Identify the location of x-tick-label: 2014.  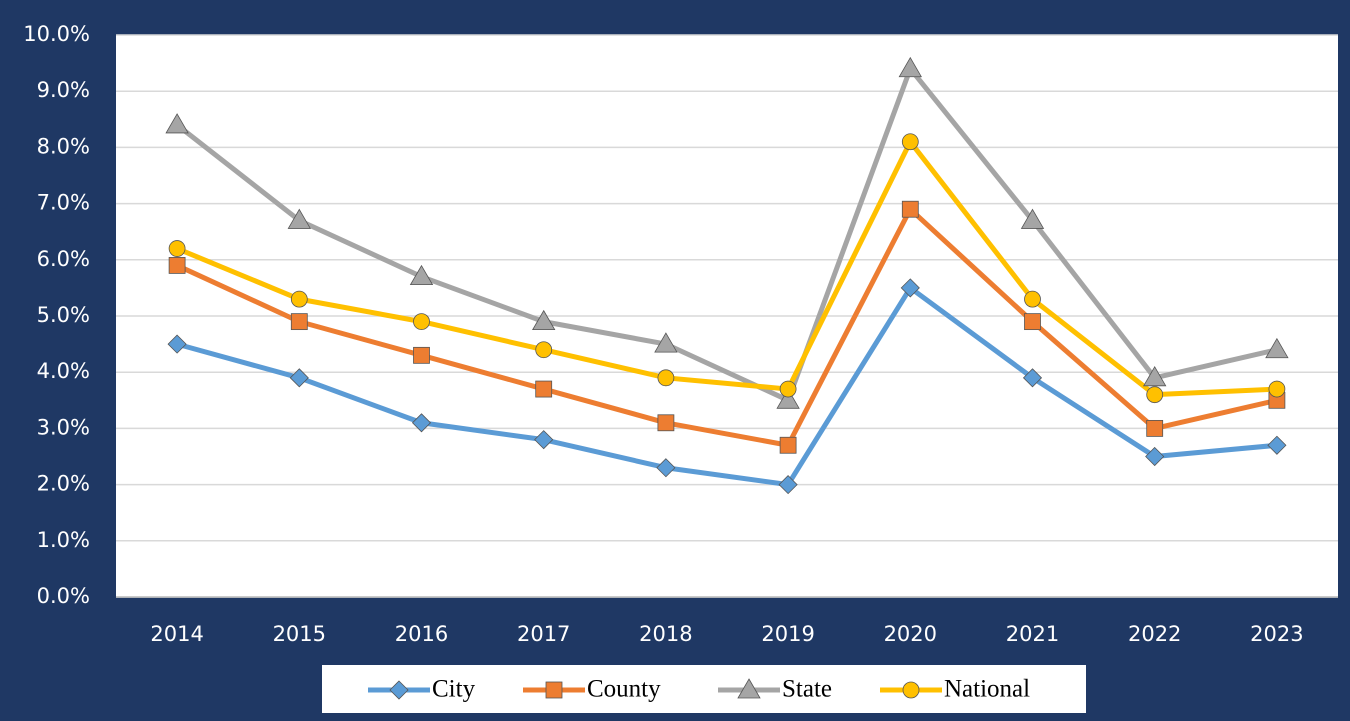
(176, 634).